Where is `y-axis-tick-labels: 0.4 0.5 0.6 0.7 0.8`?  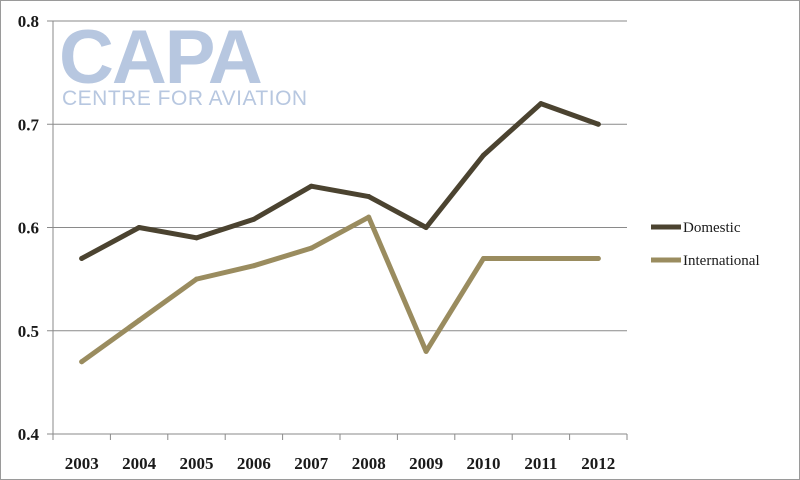
y-axis-tick-labels: 0.4 0.5 0.6 0.7 0.8 is located at coordinates (29, 228).